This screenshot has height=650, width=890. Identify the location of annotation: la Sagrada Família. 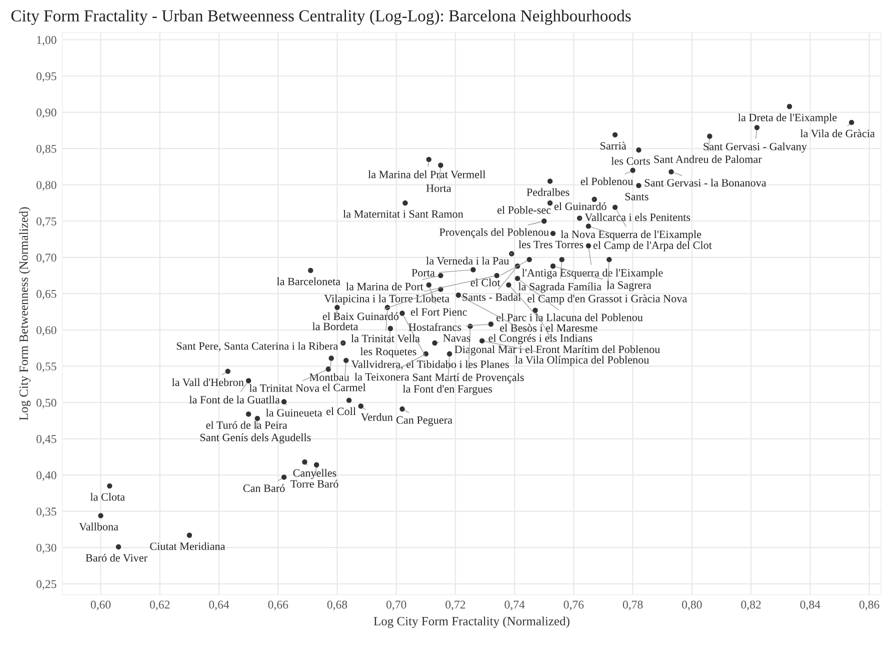
(560, 287).